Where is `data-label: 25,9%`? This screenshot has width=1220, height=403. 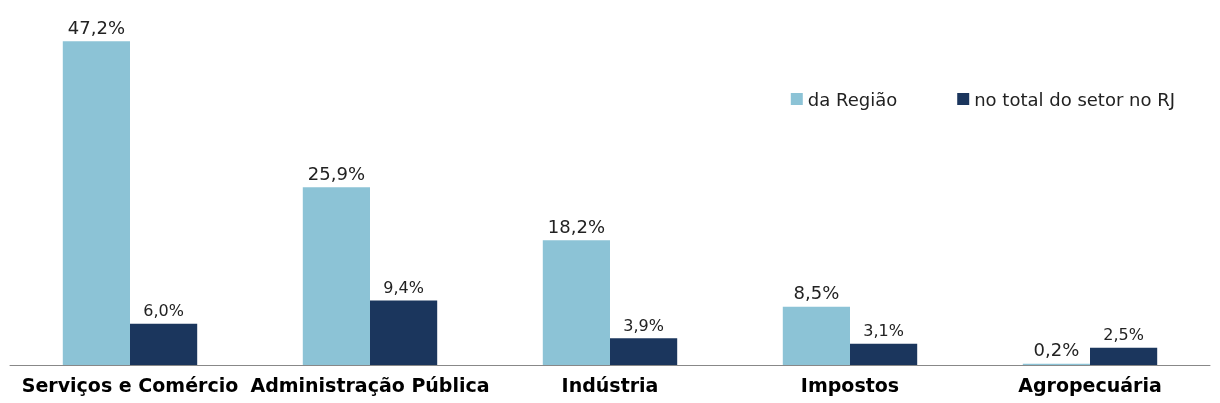
data-label: 25,9% is located at coordinates (336, 173).